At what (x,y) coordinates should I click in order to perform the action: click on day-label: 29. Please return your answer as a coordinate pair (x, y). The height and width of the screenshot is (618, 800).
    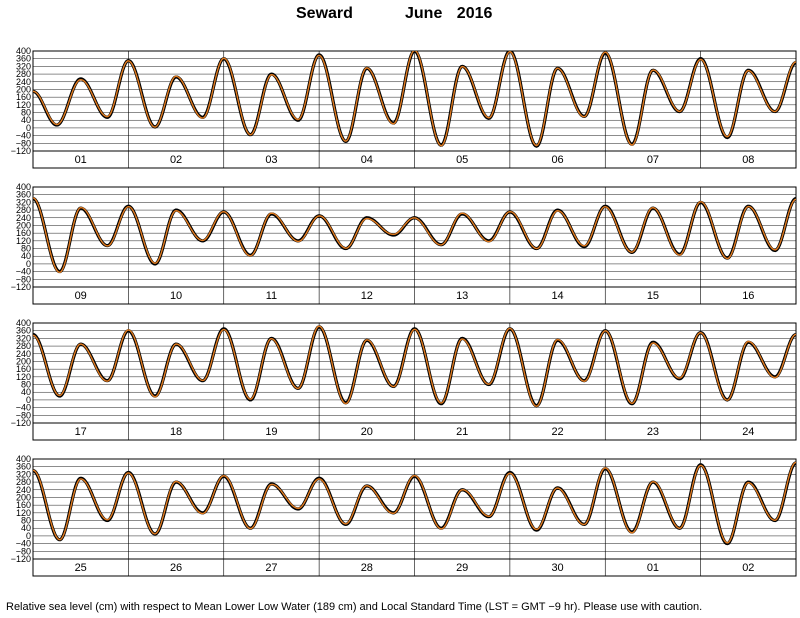
    Looking at the image, I should click on (462, 568).